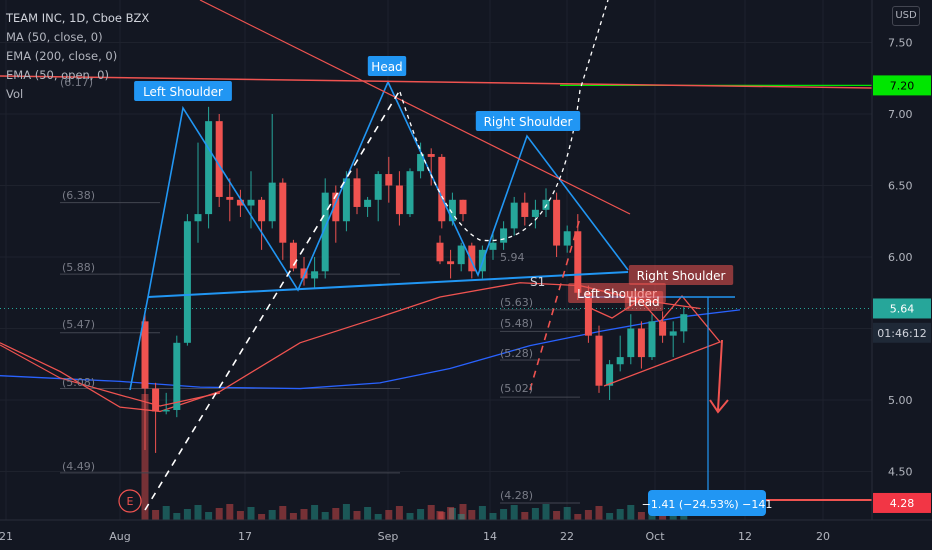 The image size is (932, 550). Describe the element at coordinates (388, 284) in the screenshot. I see `neckline` at that location.